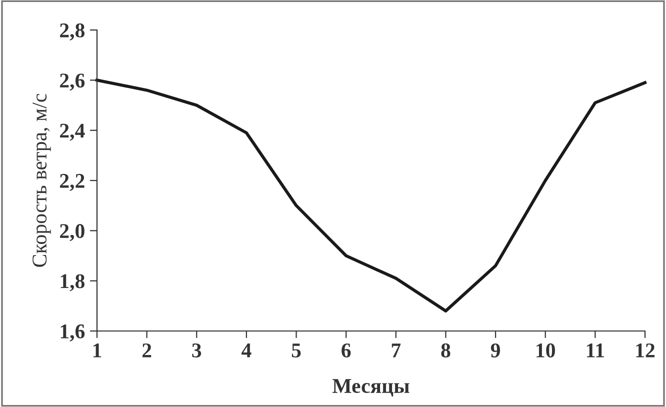  Describe the element at coordinates (41, 180) in the screenshot. I see `y-axis-title: Скорость ветра, м/с` at that location.